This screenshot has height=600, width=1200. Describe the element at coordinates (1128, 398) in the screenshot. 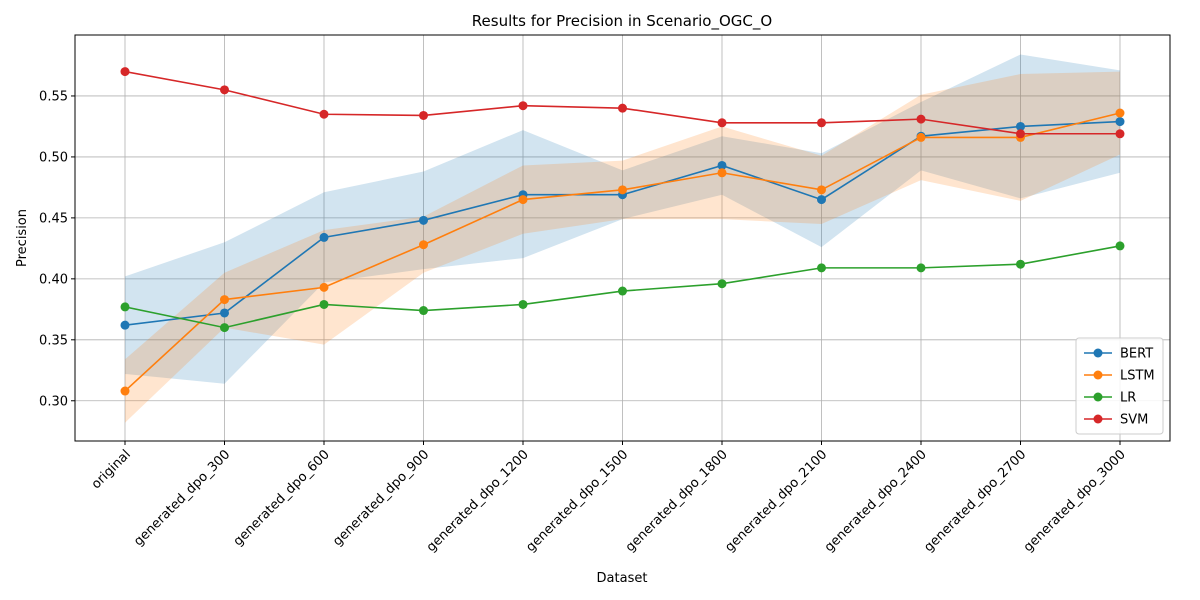

I see `legend-label-lr: LR` at that location.